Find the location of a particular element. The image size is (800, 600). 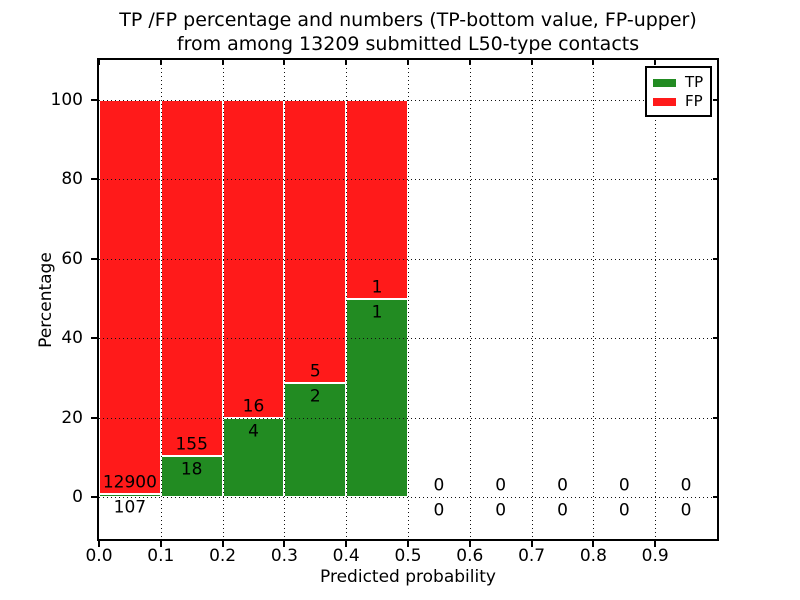

x-tick-mark-inner is located at coordinates (99, 62).